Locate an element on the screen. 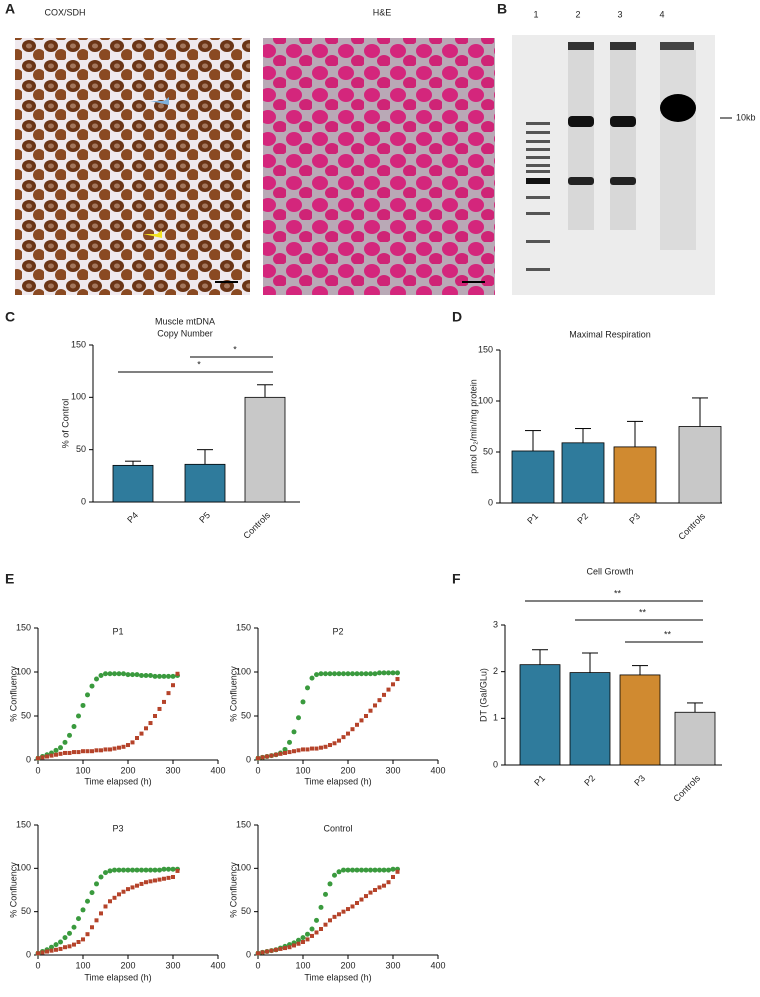 The height and width of the screenshot is (997, 760). x-tick-label: 400 is located at coordinates (217, 770).